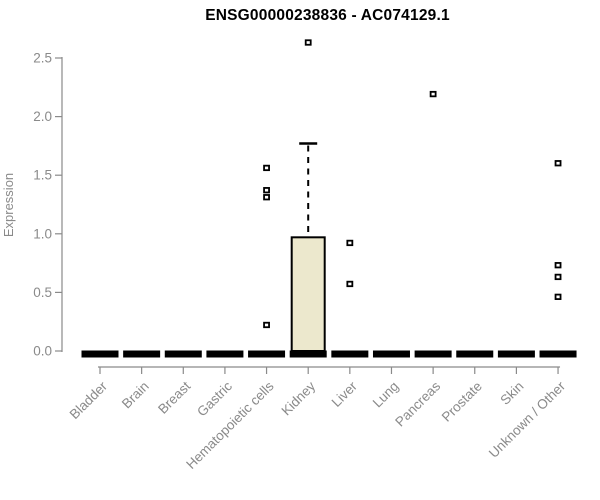 This screenshot has height=500, width=600. What do you see at coordinates (511, 393) in the screenshot?
I see `x-category-label: Skin` at bounding box center [511, 393].